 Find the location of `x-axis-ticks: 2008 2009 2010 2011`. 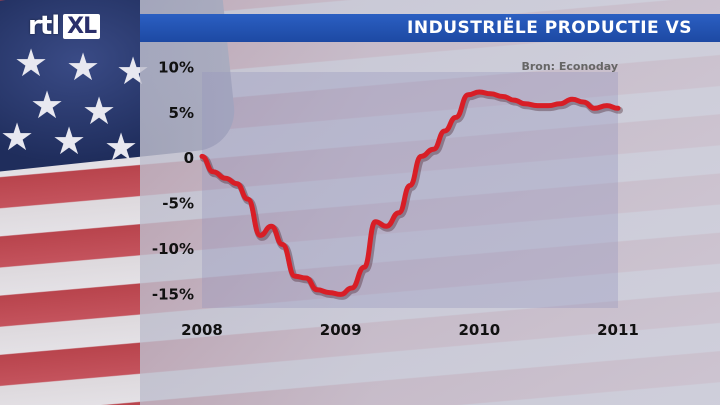

x-axis-ticks: 2008 2009 2010 2011 is located at coordinates (410, 330).